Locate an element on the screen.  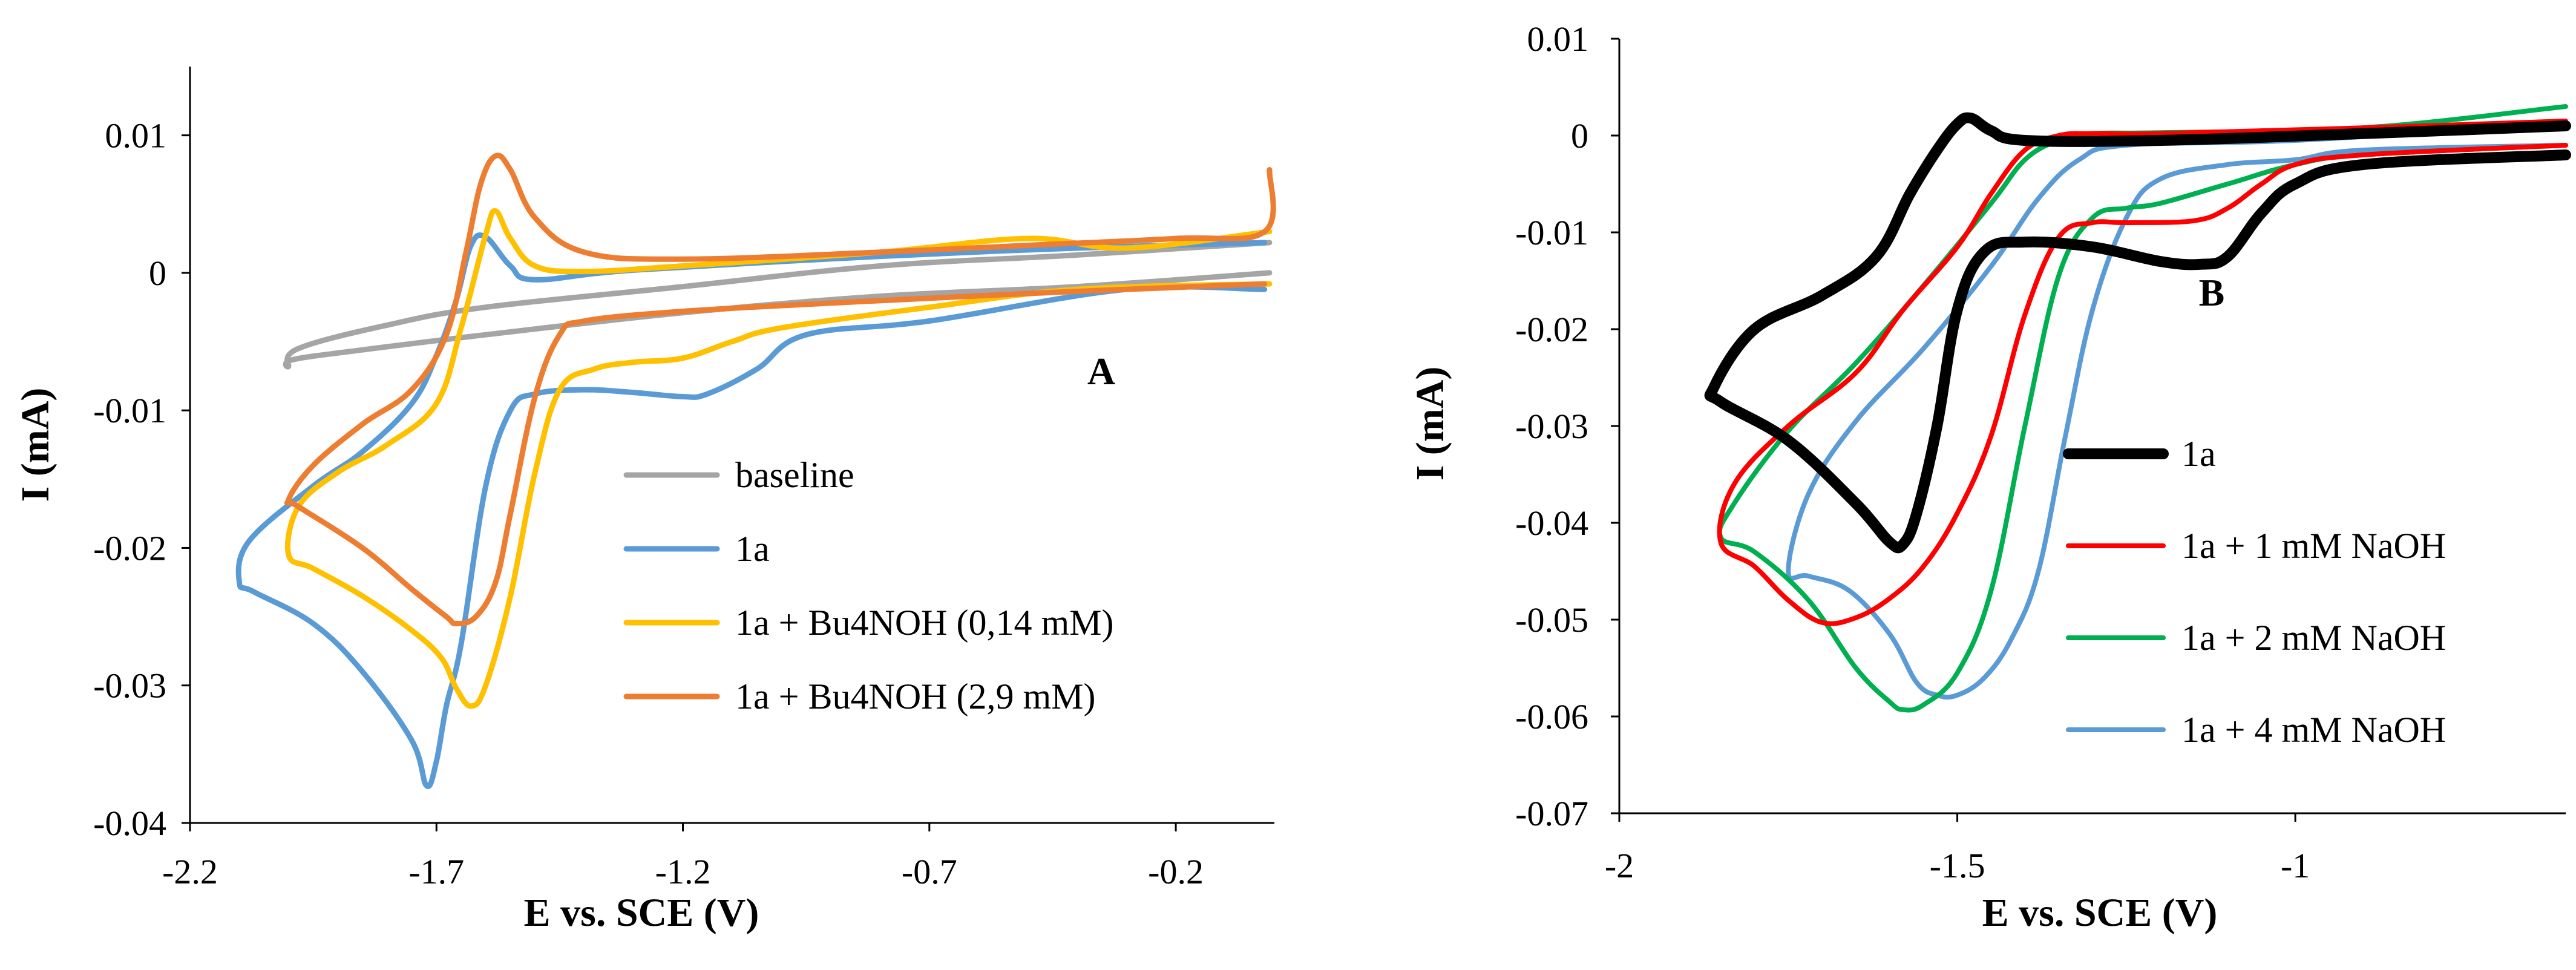
y-tick-label-b-6: -0.05 is located at coordinates (1551, 620).